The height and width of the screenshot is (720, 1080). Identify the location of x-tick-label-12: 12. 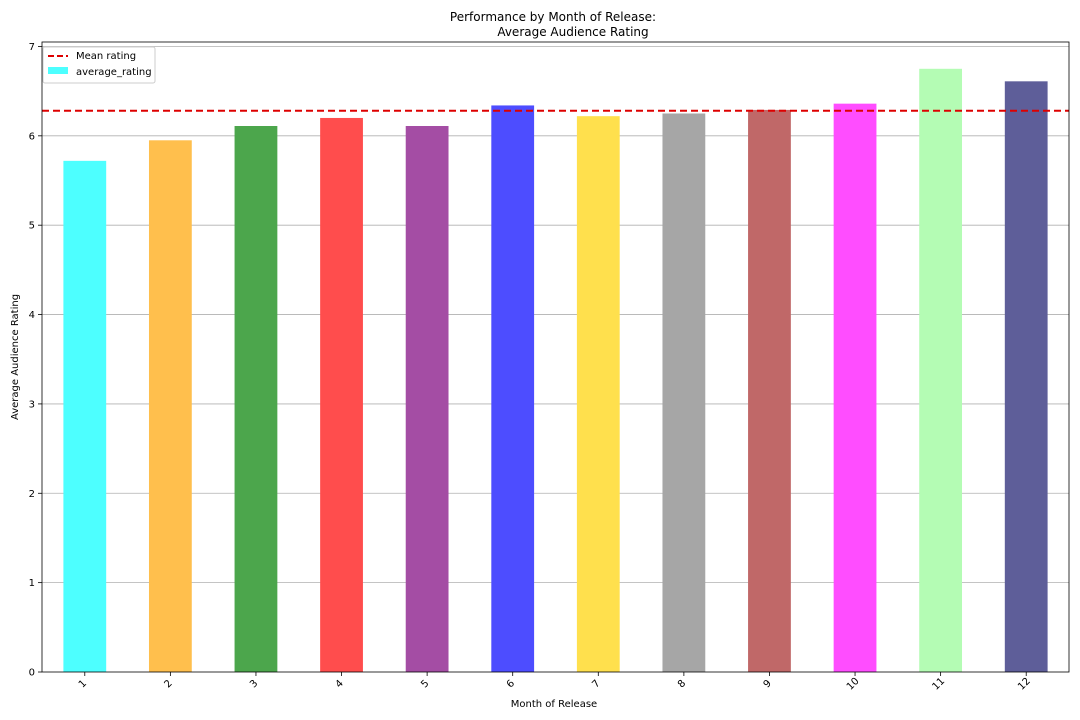
(1024, 684).